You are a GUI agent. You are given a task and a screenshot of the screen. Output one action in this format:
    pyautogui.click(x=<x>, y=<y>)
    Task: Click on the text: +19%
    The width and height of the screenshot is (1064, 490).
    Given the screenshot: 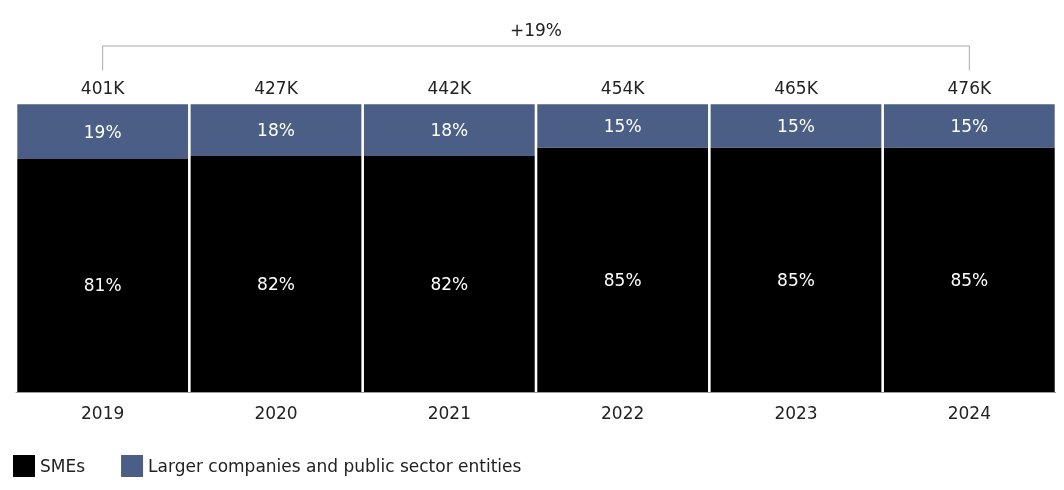 What is the action you would take?
    pyautogui.click(x=536, y=29)
    